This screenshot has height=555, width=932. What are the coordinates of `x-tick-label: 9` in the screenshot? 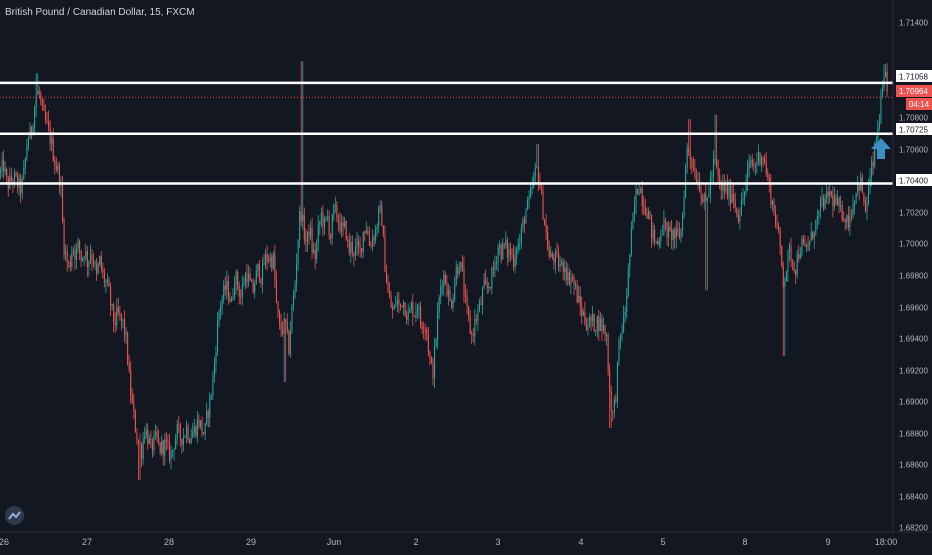 It's located at (827, 542).